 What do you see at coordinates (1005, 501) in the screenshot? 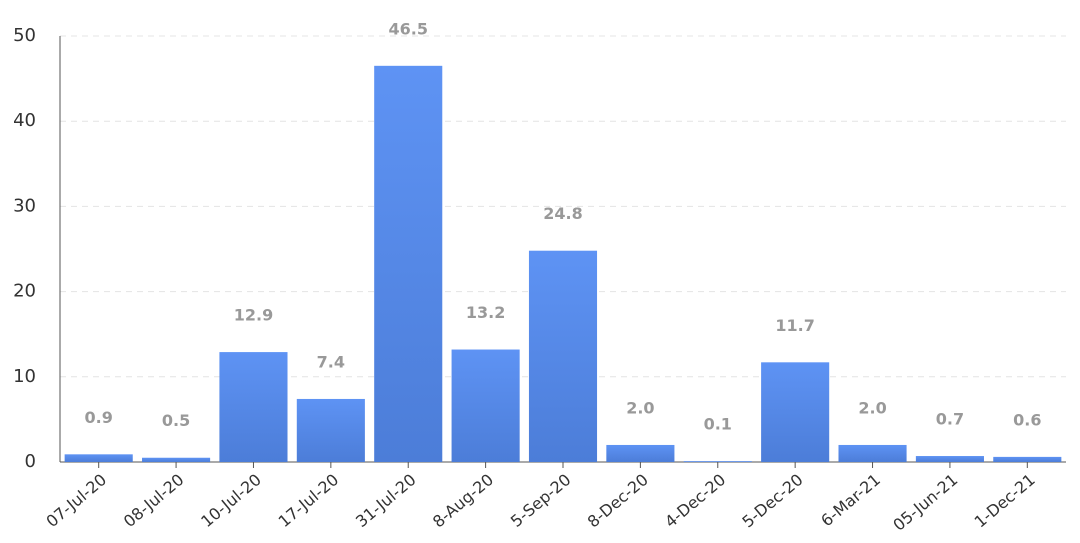
I see `x-tick-label: 1-Dec-21` at bounding box center [1005, 501].